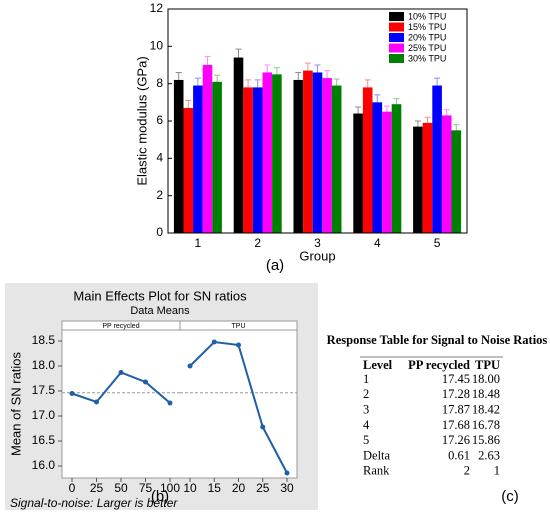 This screenshot has width=550, height=512. Describe the element at coordinates (376, 471) in the screenshot. I see `table-cell: Rank` at that location.